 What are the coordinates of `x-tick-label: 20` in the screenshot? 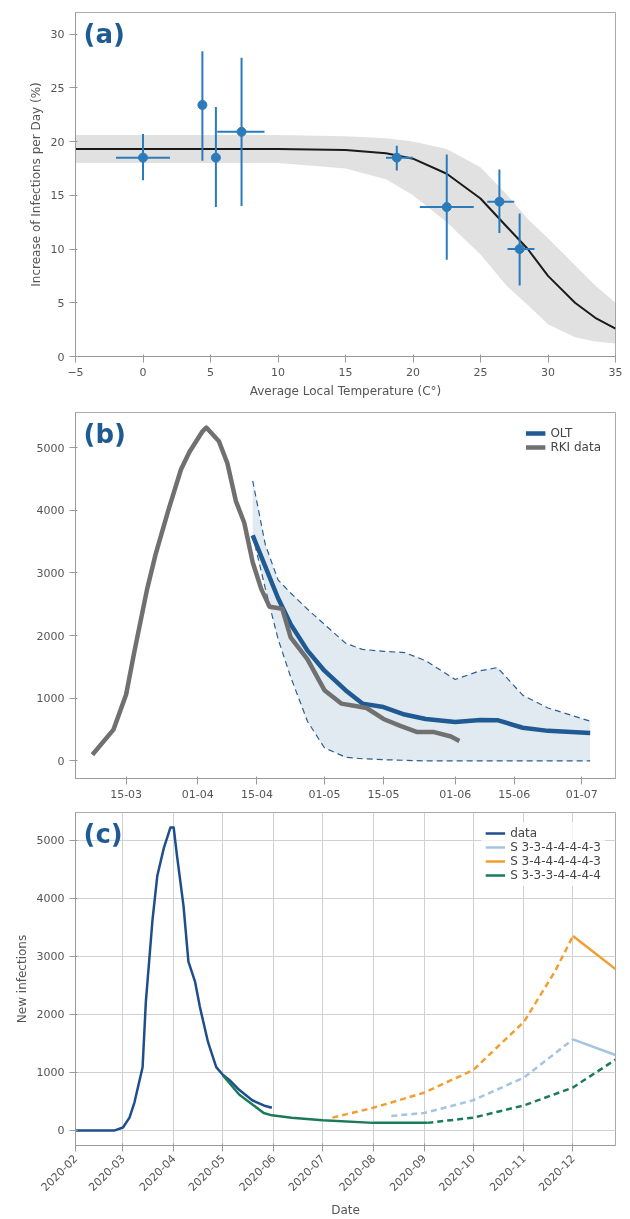 It's located at (413, 372).